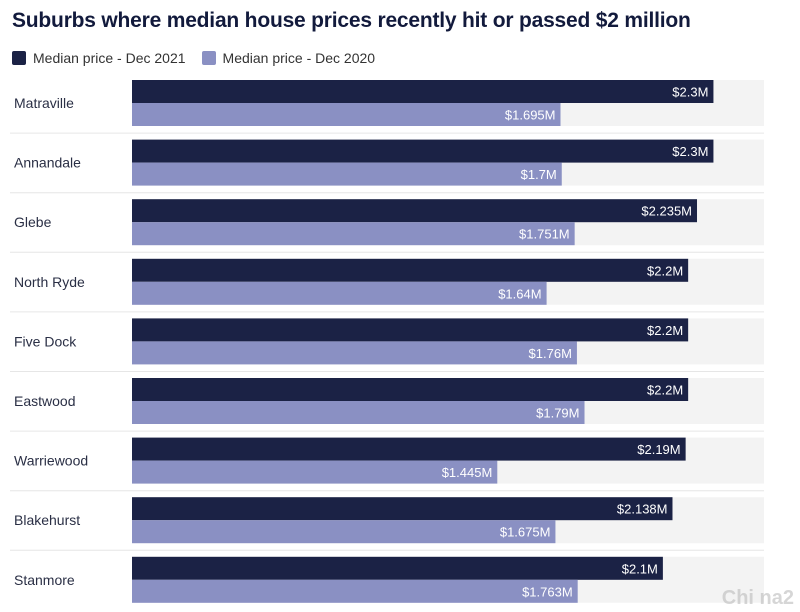 Image resolution: width=800 pixels, height=612 pixels. I want to click on bar-2020-five-dock, so click(354, 353).